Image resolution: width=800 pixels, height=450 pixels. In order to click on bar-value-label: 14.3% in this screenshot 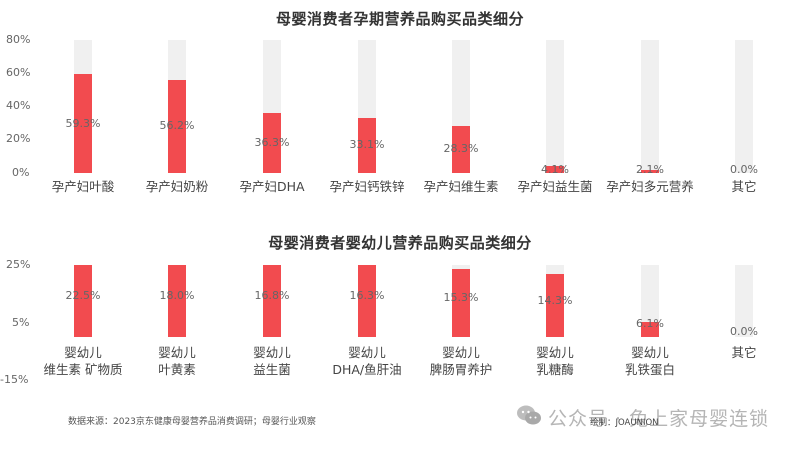, I will do `click(555, 300)`.